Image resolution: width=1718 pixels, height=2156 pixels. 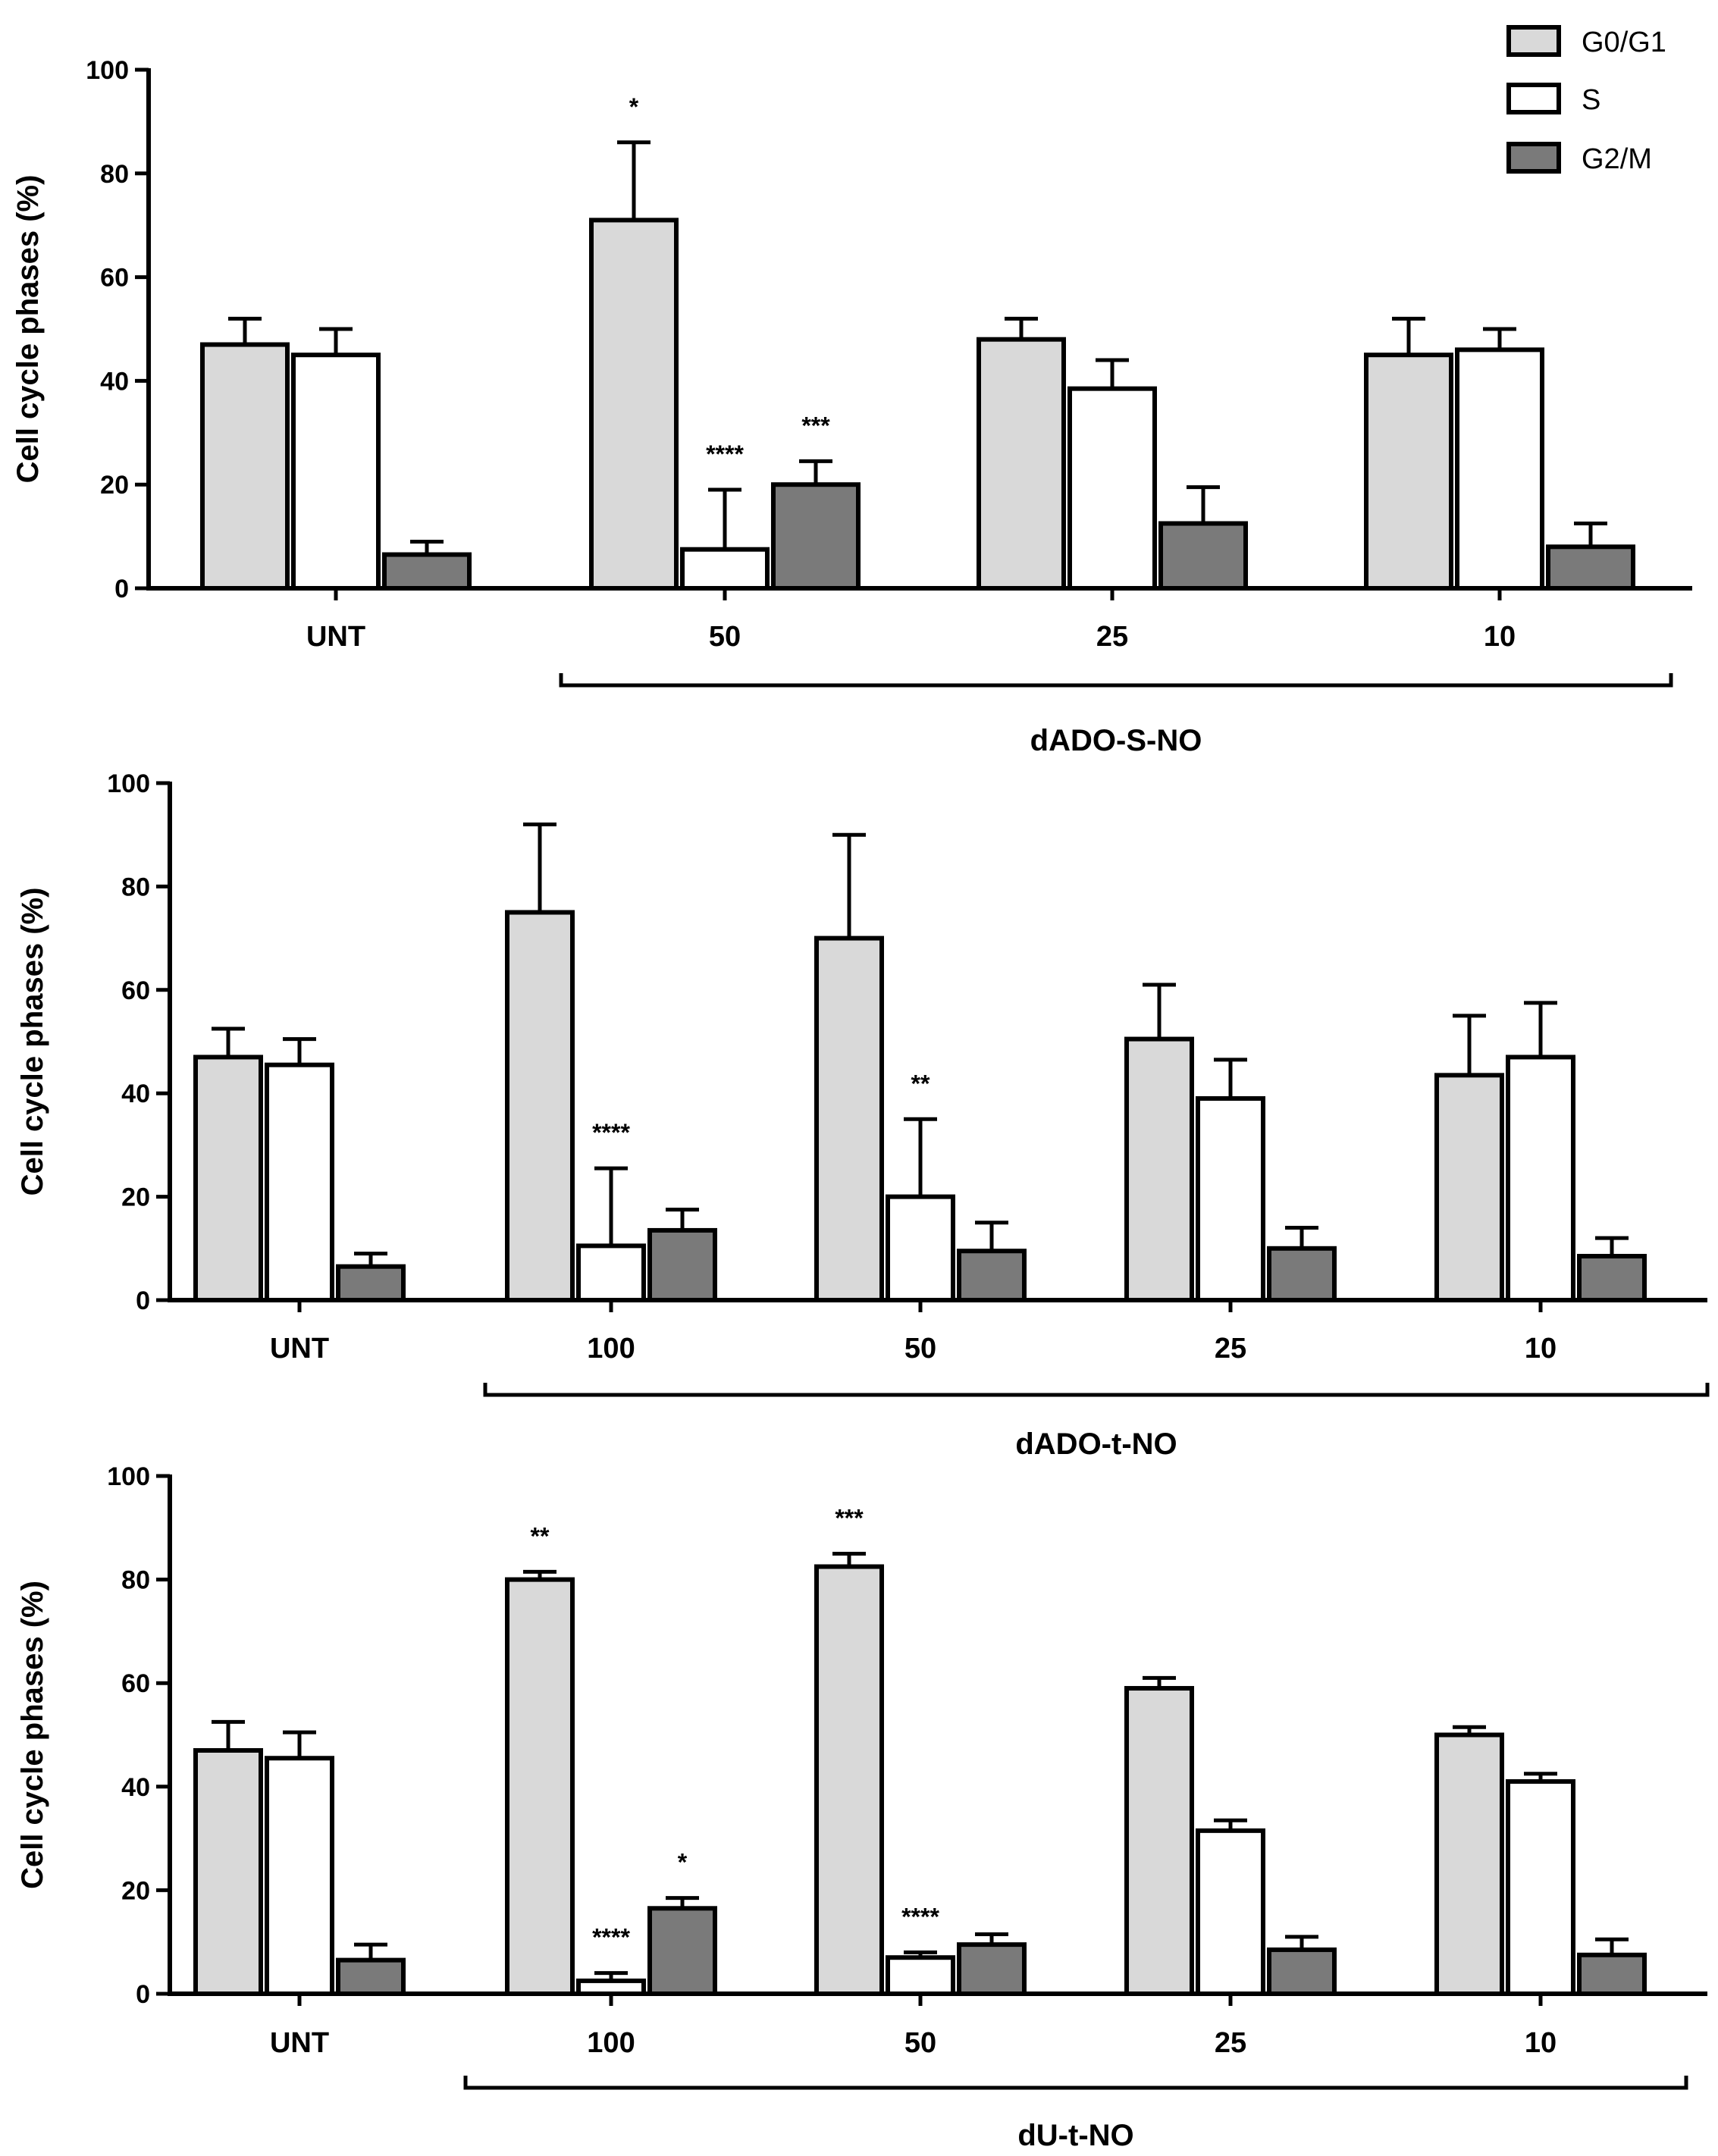 I want to click on legend-label-g2m: G2/M, so click(x=1617, y=159).